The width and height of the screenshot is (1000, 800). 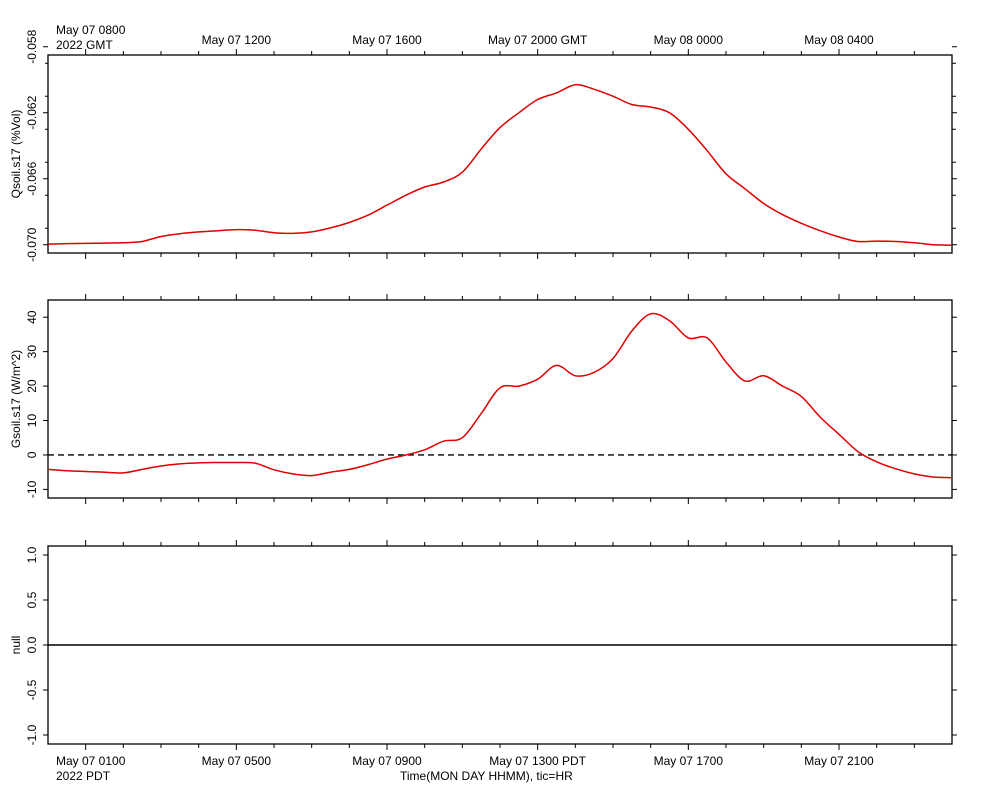 I want to click on bottom-axis-tick-label: May 07 1300 PDT, so click(x=537, y=761).